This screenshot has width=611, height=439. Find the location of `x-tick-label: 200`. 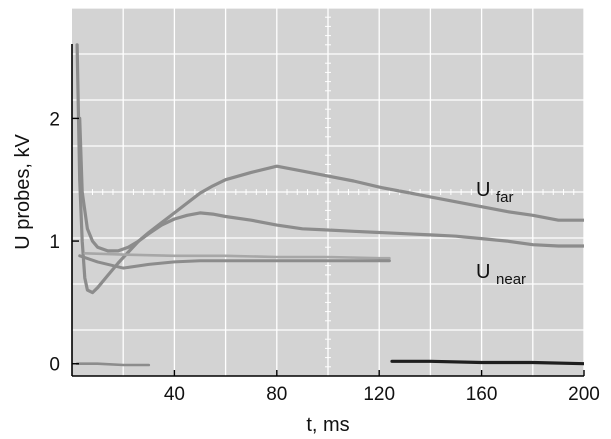

x-tick-label: 200 is located at coordinates (584, 394).